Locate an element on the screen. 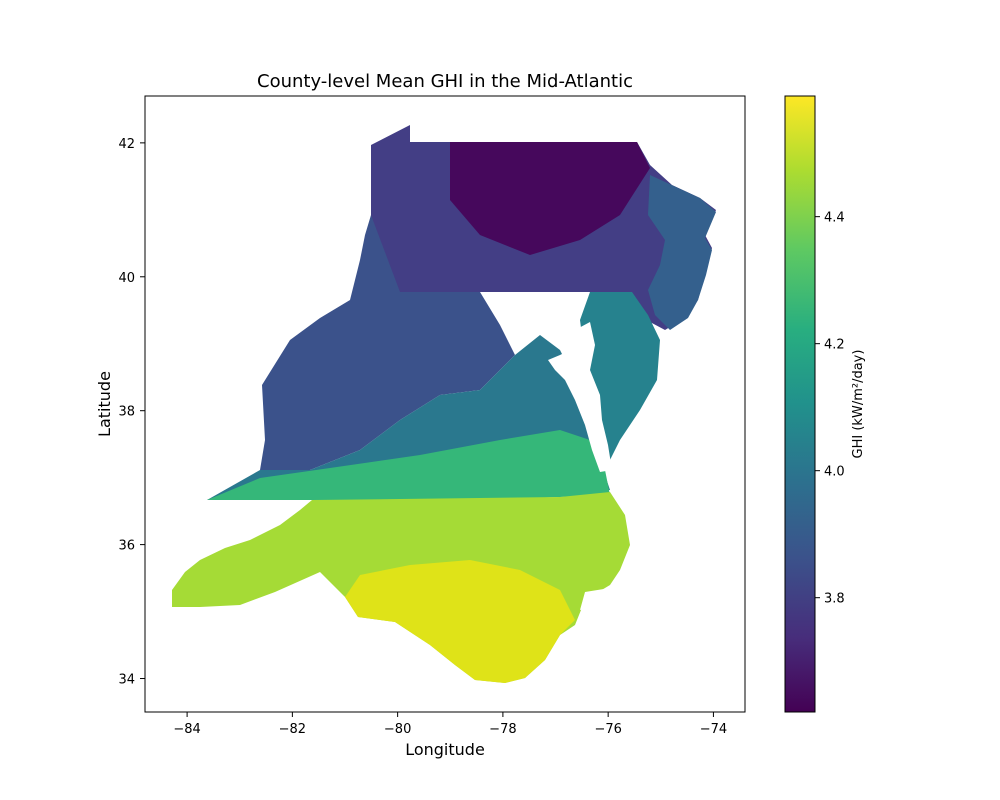 The image size is (1000, 800). y-tick-label: 42 is located at coordinates (126, 144).